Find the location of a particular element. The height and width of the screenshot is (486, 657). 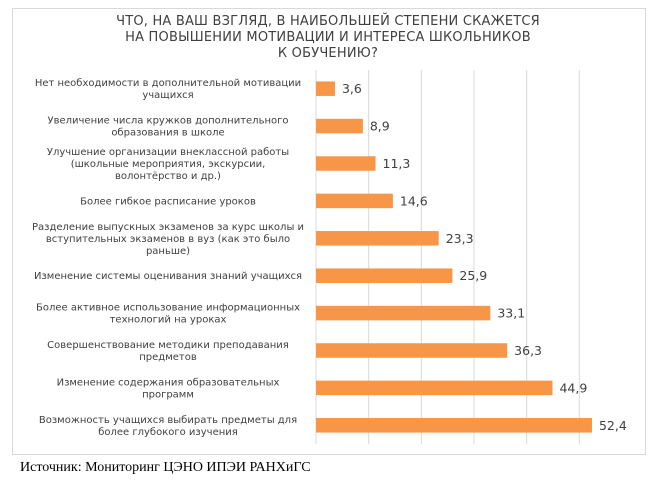

data-label: 3,6 is located at coordinates (352, 88).